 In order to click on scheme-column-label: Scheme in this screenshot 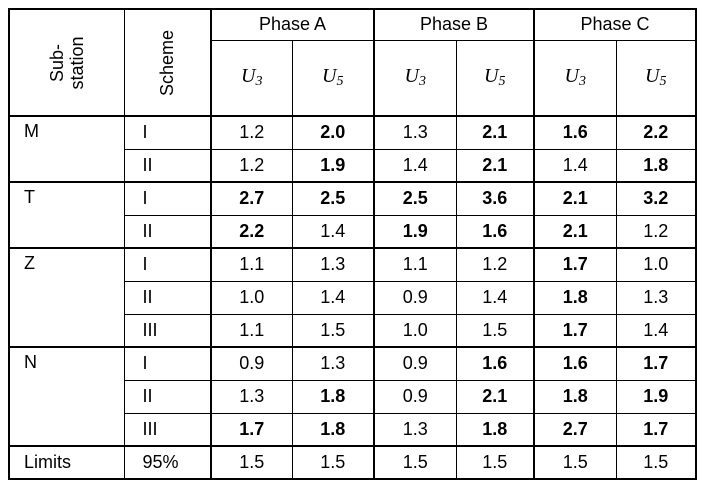, I will do `click(167, 62)`.